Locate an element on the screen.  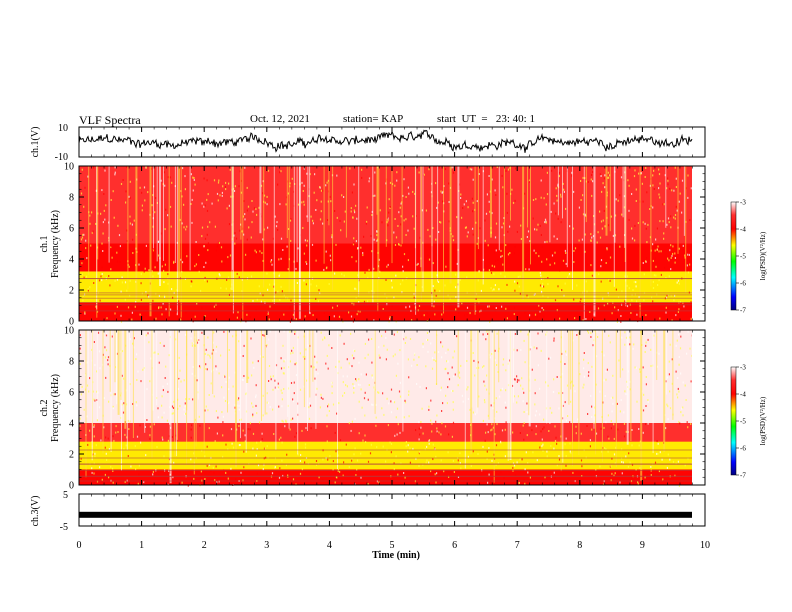
spectrogram-line is located at coordinates (385, 295).